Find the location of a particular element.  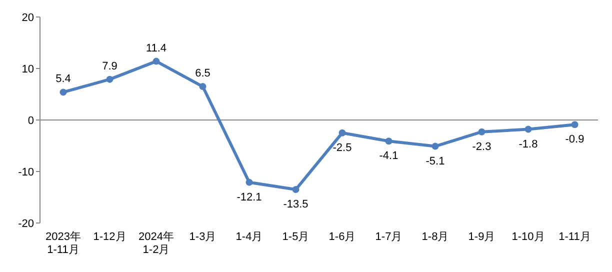

data-label: 7.9 is located at coordinates (110, 66).